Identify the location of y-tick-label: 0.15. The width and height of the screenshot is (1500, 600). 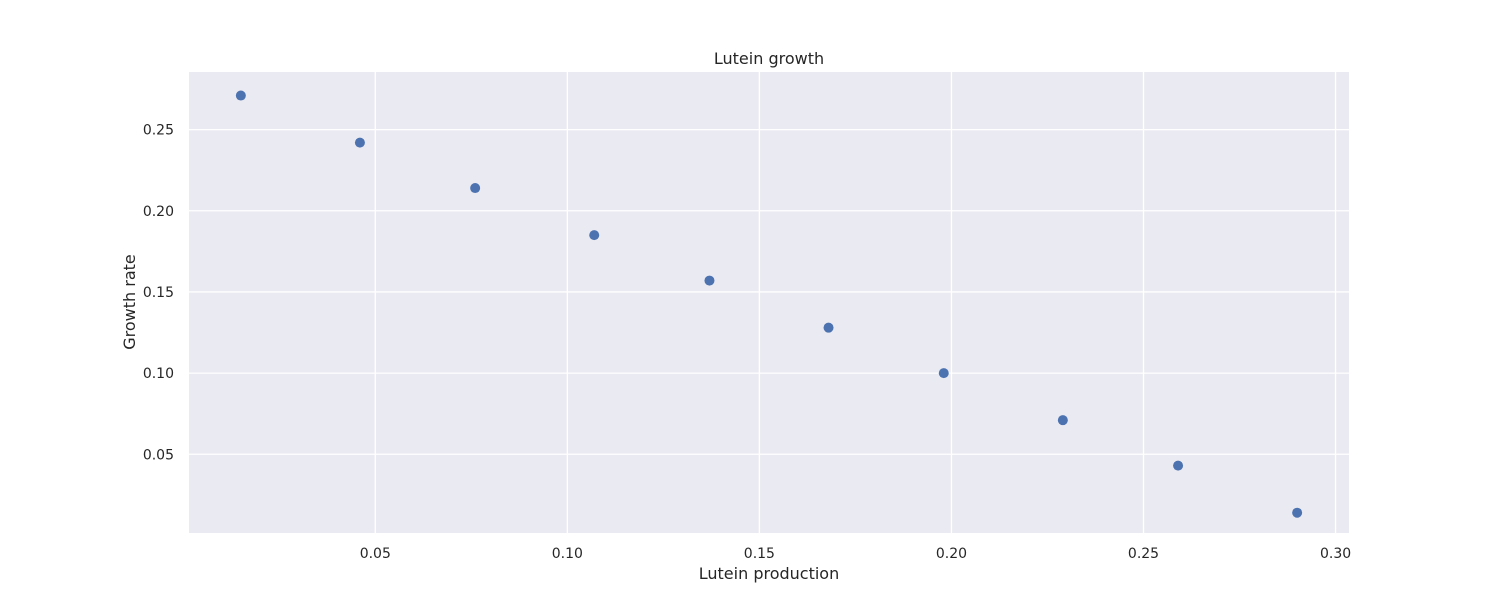
(158, 293).